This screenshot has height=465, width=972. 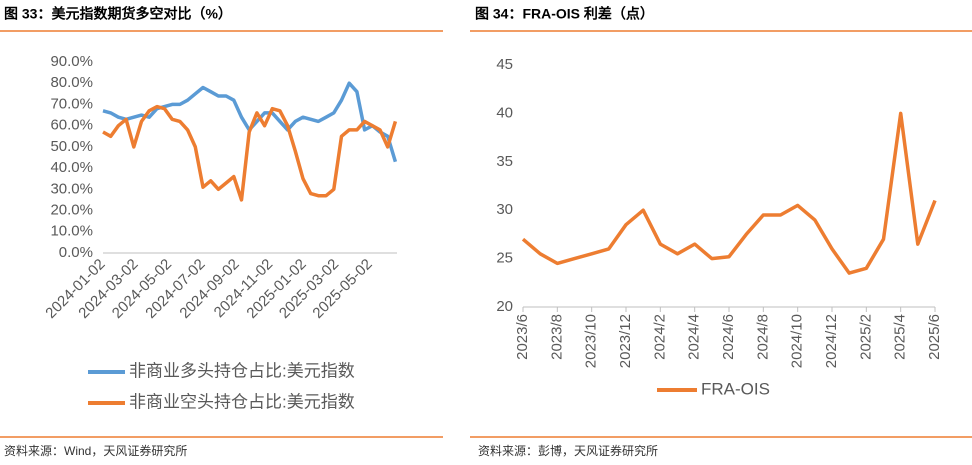 What do you see at coordinates (71, 167) in the screenshot?
I see `y-tick-label: 40.0%` at bounding box center [71, 167].